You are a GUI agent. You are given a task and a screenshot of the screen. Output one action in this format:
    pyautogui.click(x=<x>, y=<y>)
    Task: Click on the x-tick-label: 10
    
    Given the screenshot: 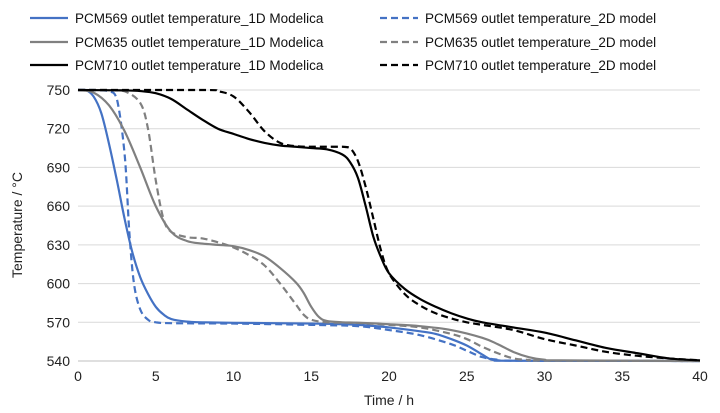 What is the action you would take?
    pyautogui.click(x=234, y=376)
    